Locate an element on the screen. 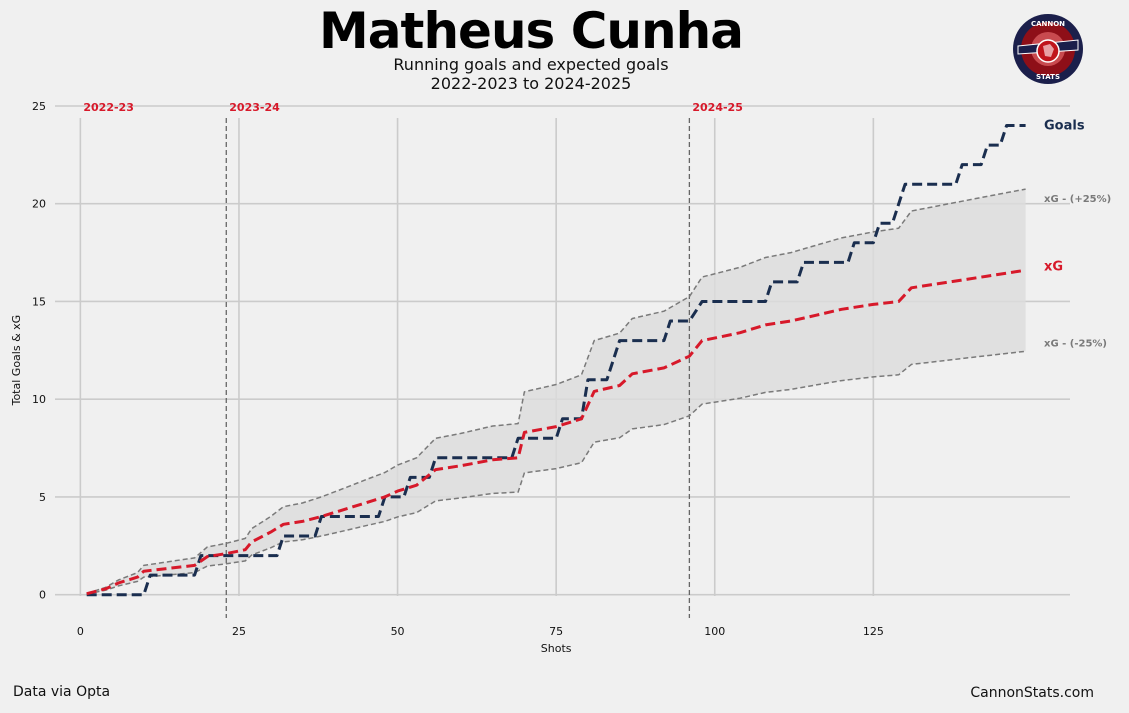  y-tick-label: 15 is located at coordinates (39, 301).